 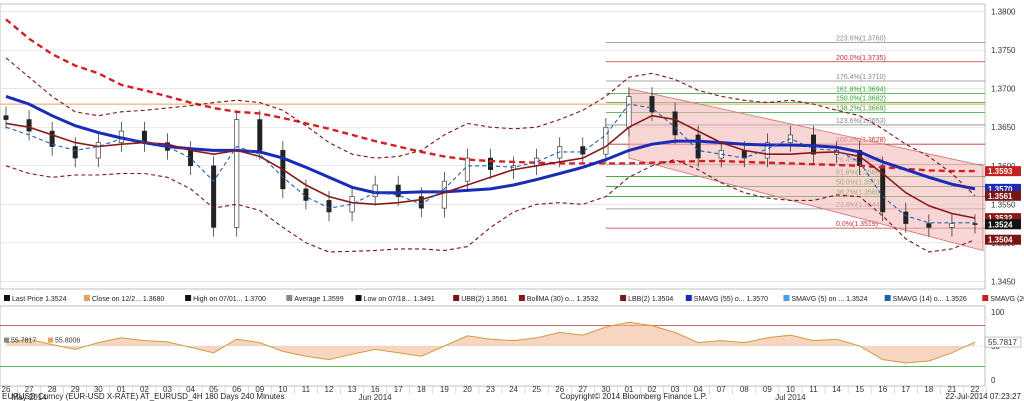 I want to click on footer-center: Copyright© 2014 Bloomberg Finance L.P., so click(x=633, y=396).